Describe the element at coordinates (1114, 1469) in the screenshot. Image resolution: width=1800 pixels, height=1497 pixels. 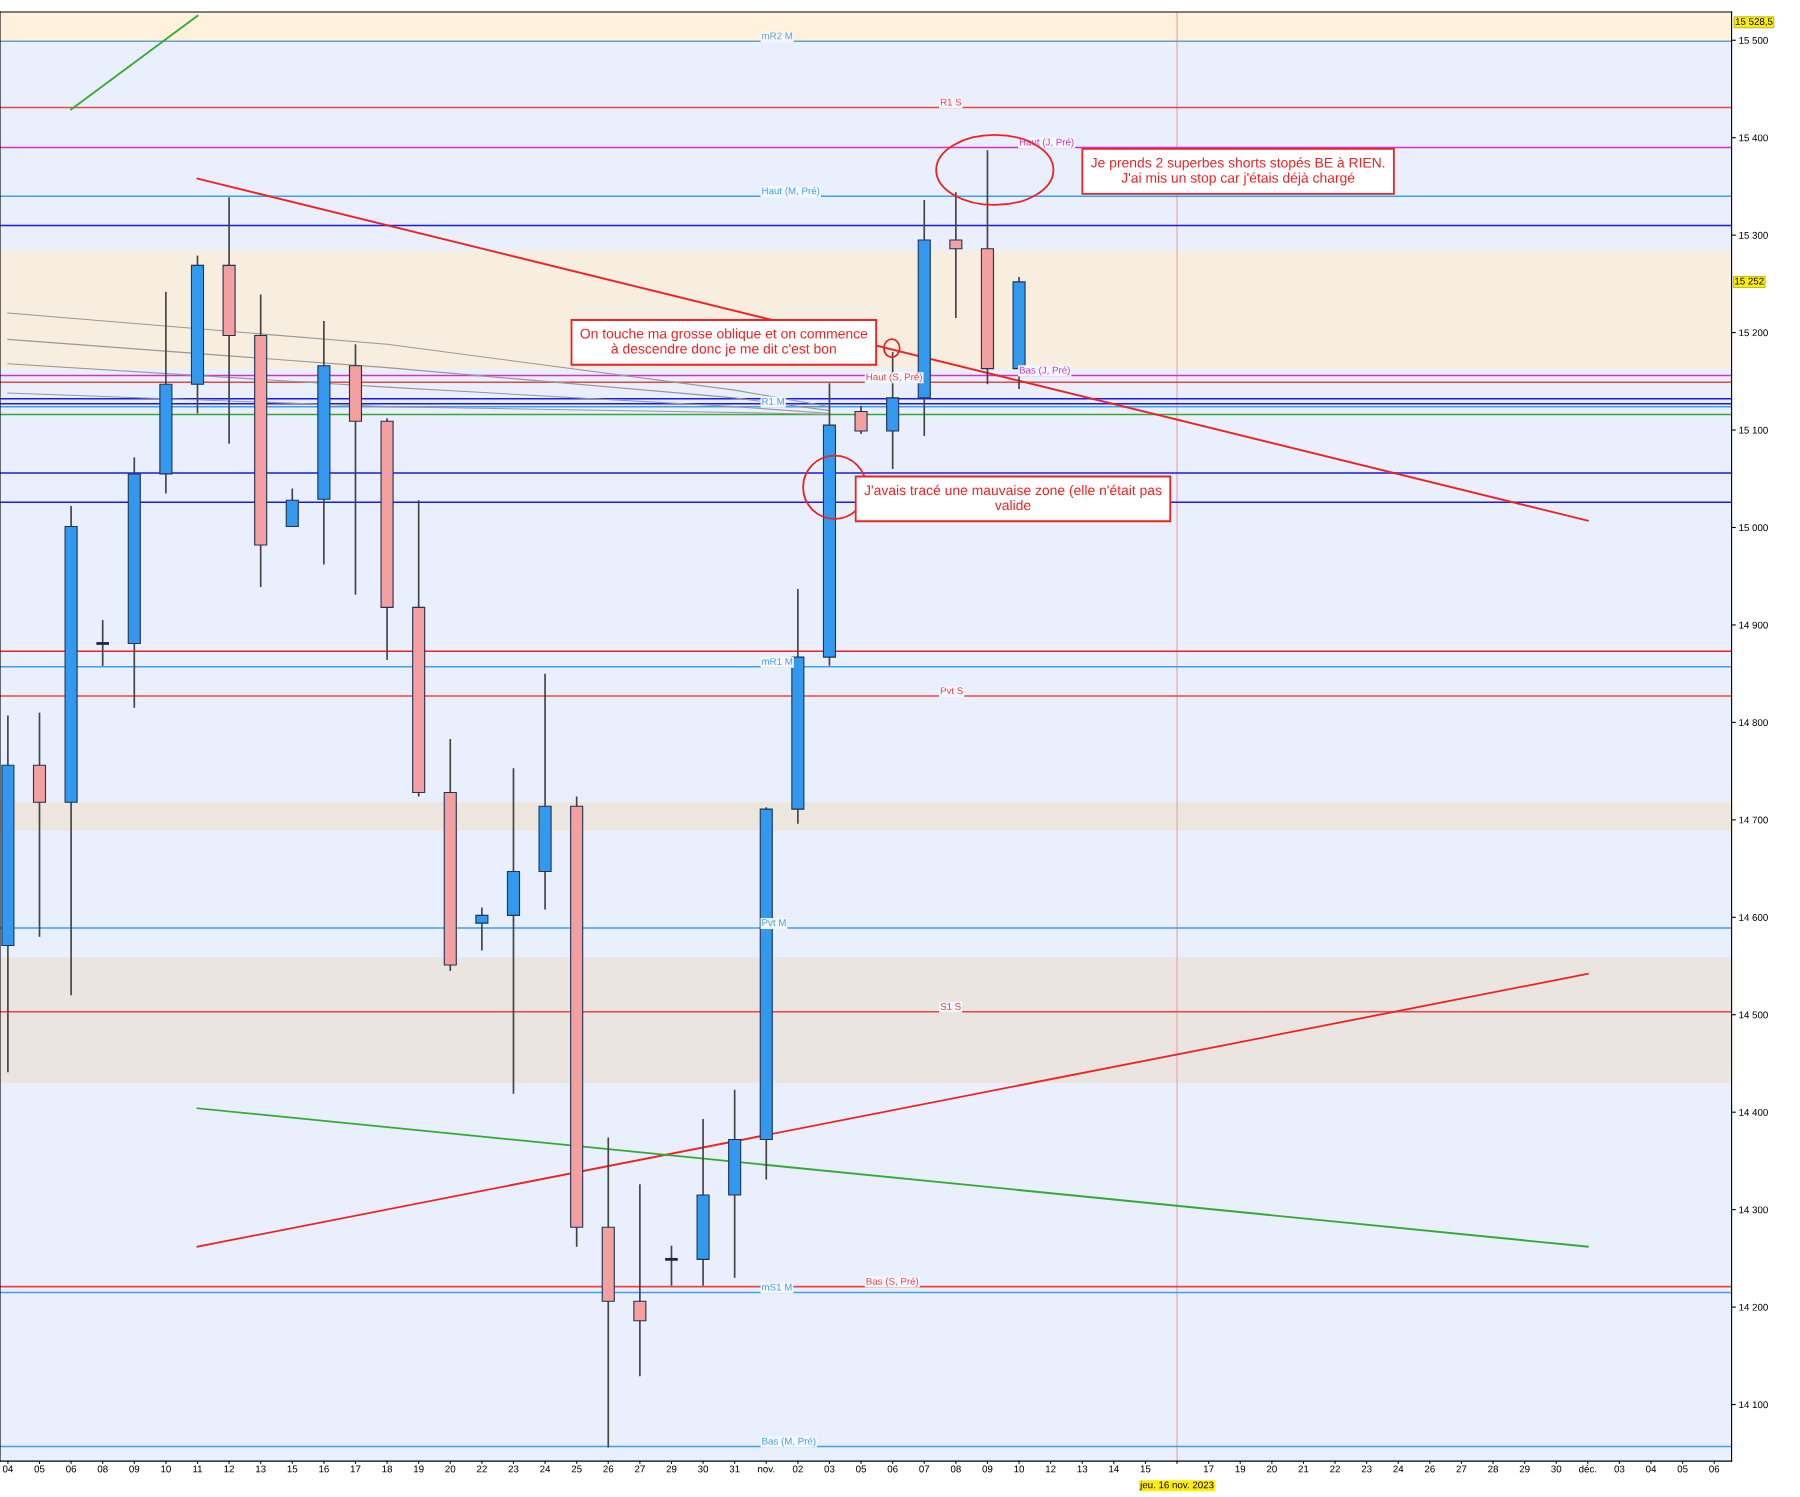
I see `x-tick-label: 14` at that location.